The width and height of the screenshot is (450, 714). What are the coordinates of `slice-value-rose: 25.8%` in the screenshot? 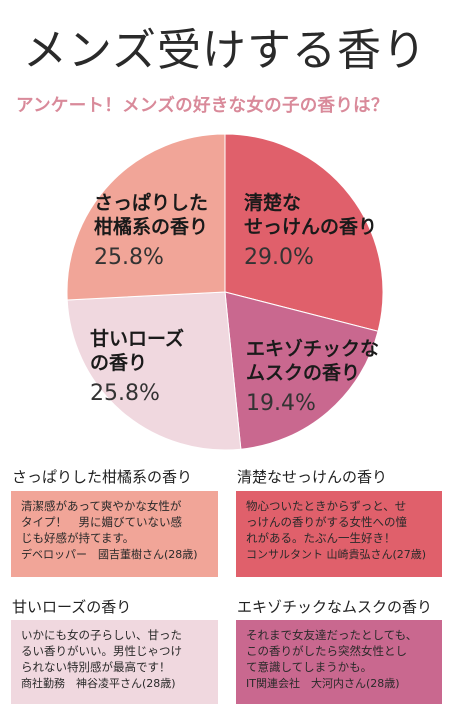 It's located at (125, 393).